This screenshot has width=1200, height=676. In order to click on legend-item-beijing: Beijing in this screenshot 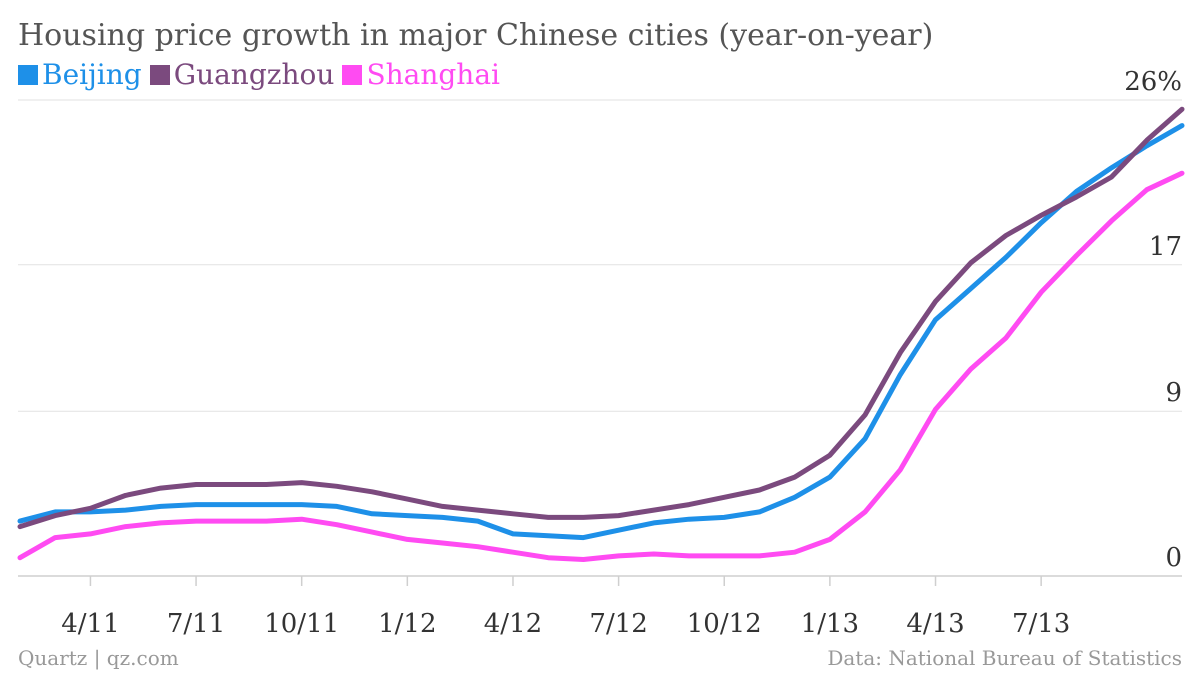, I will do `click(80, 74)`.